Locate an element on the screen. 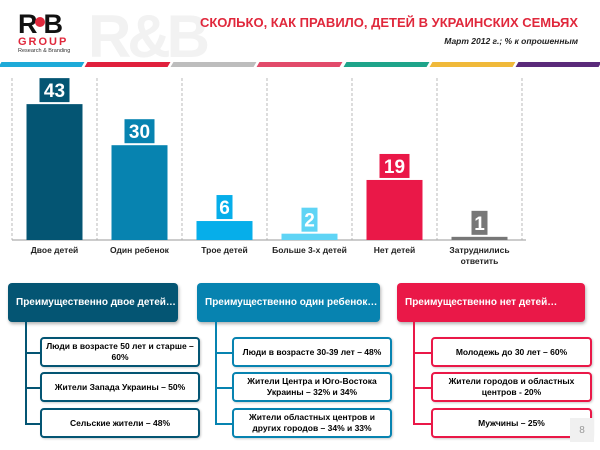  data-label: 2 is located at coordinates (309, 221).